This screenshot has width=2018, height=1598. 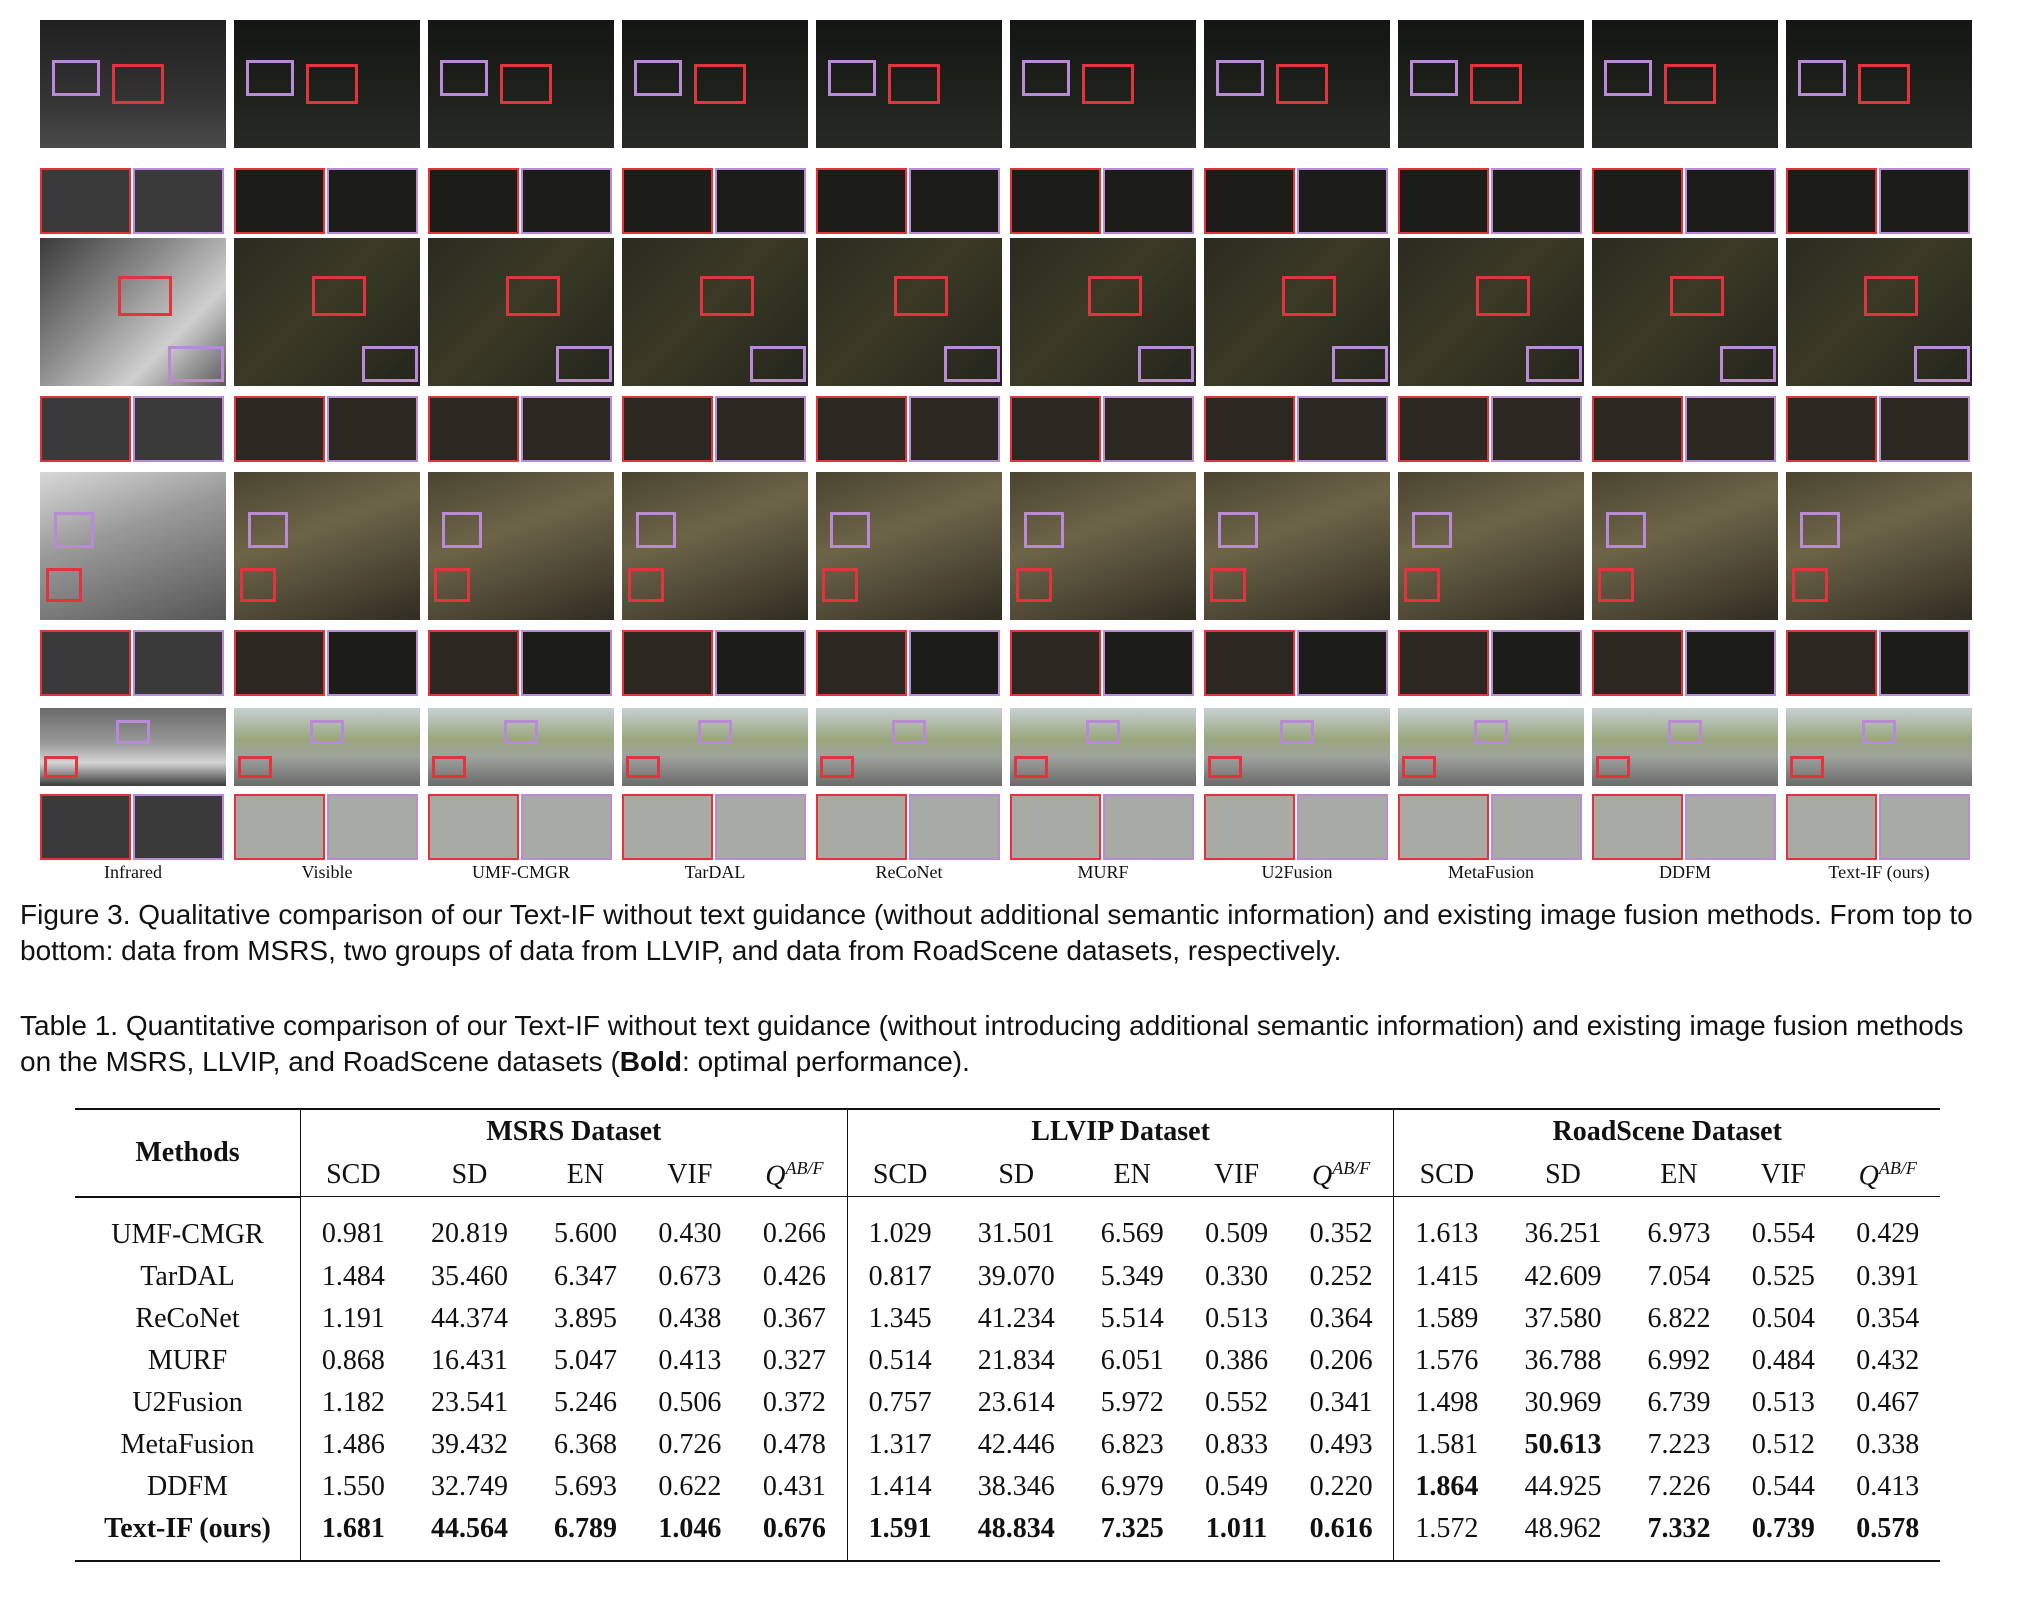 What do you see at coordinates (690, 1402) in the screenshot?
I see `metric-value-cell: 0.506` at bounding box center [690, 1402].